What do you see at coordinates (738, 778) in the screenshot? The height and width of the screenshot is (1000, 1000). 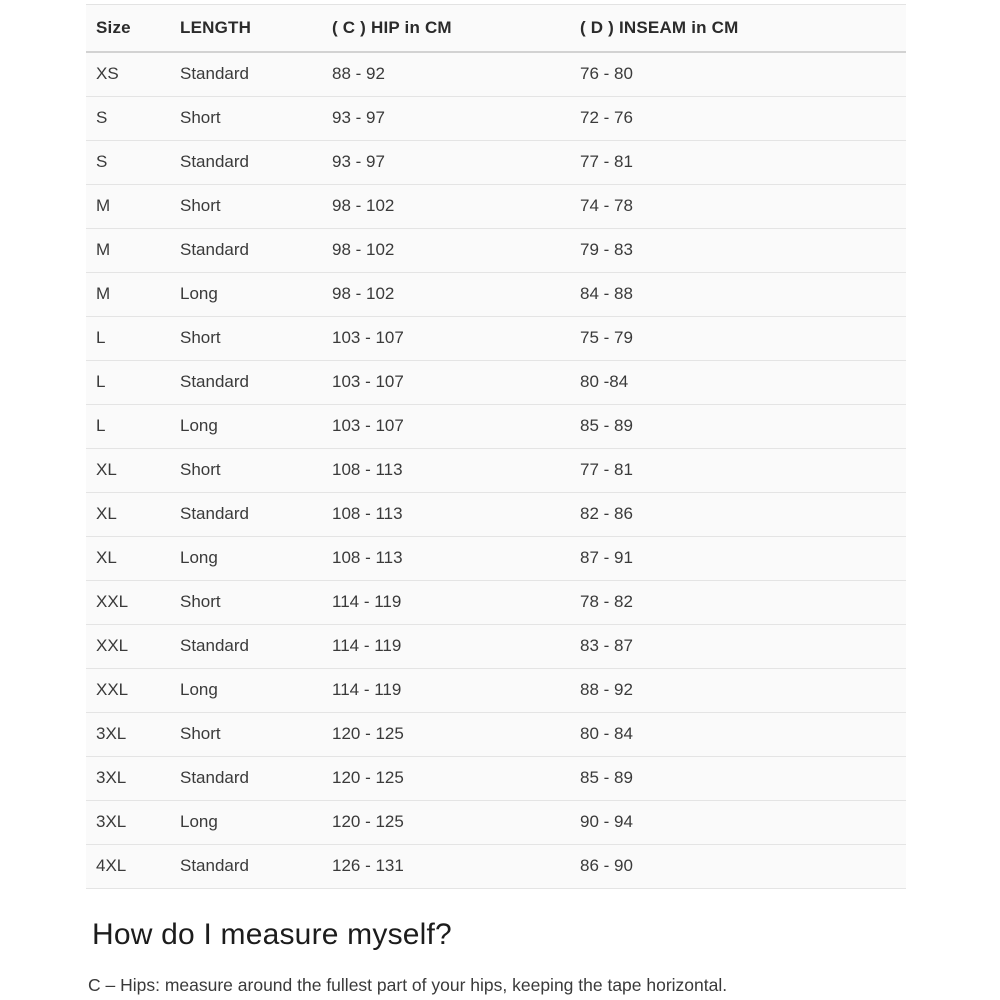 I see `cell-inseam: 85 - 89` at bounding box center [738, 778].